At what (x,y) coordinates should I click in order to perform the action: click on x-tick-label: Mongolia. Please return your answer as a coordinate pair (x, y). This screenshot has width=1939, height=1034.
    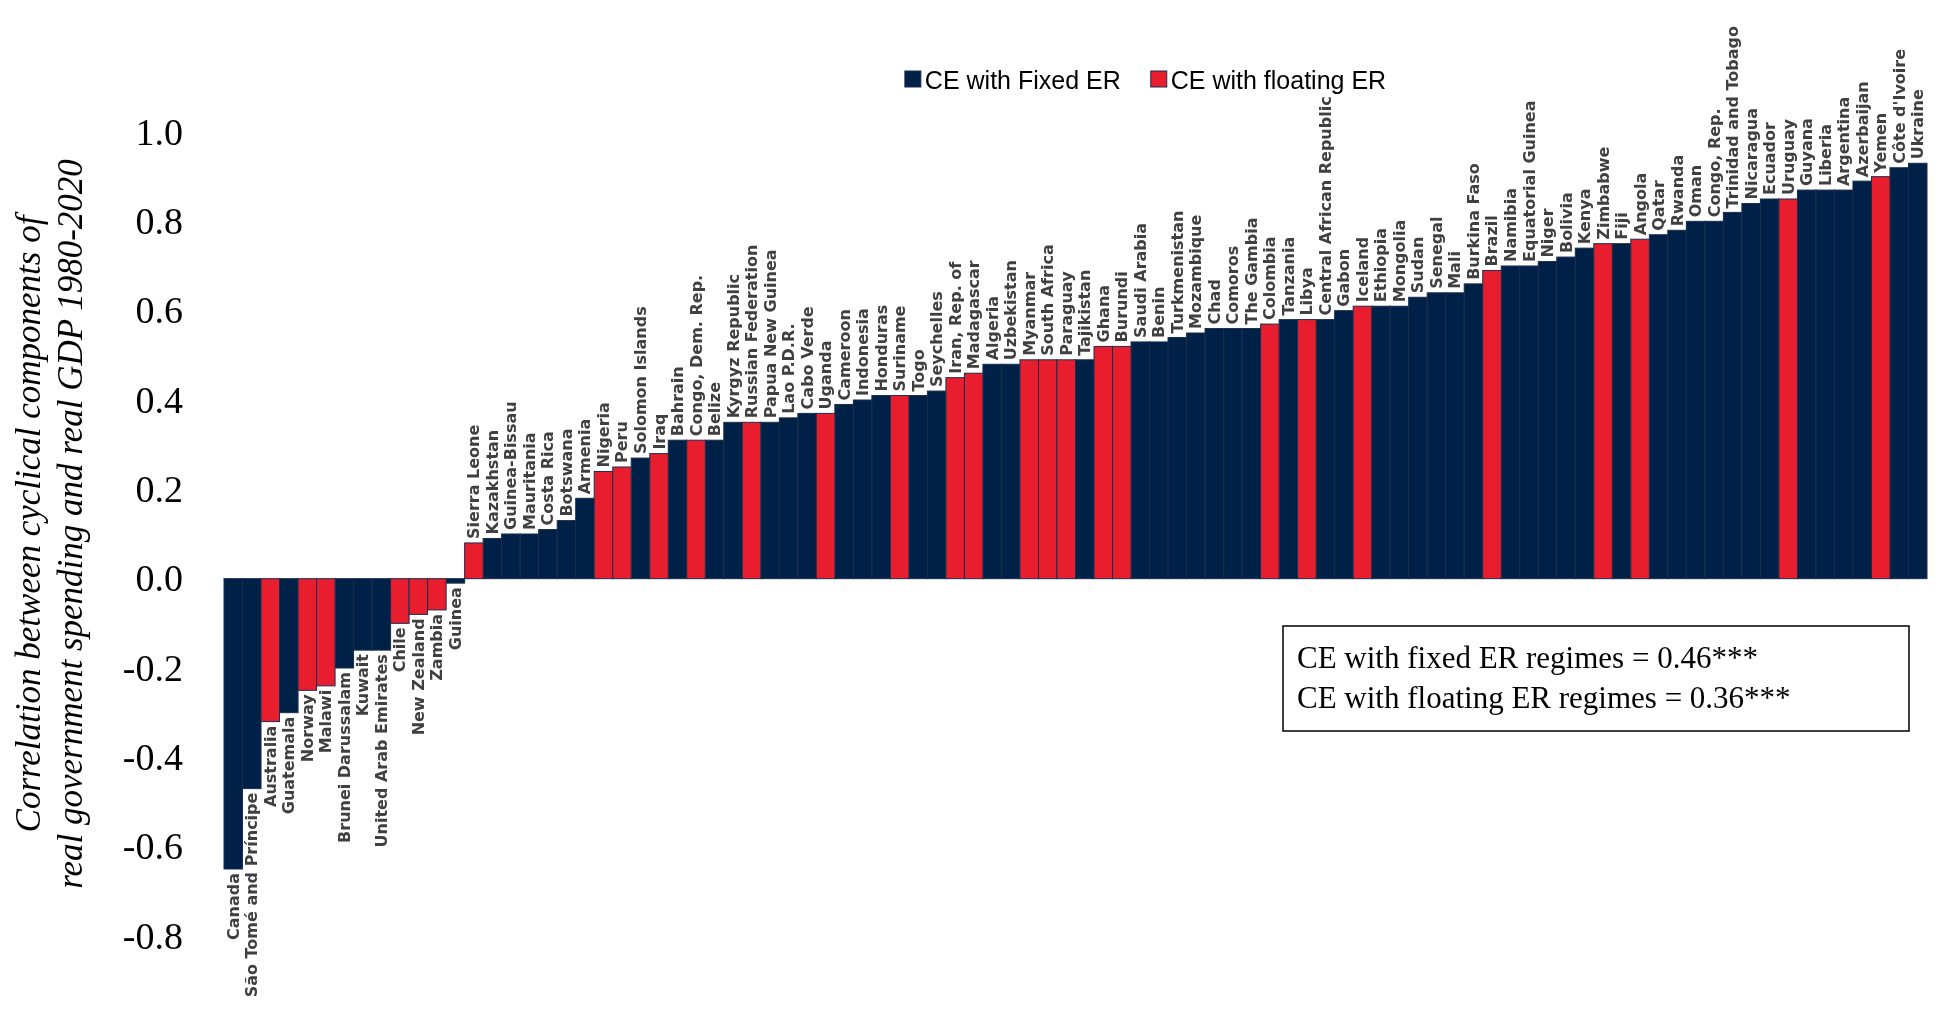
    Looking at the image, I should click on (1399, 261).